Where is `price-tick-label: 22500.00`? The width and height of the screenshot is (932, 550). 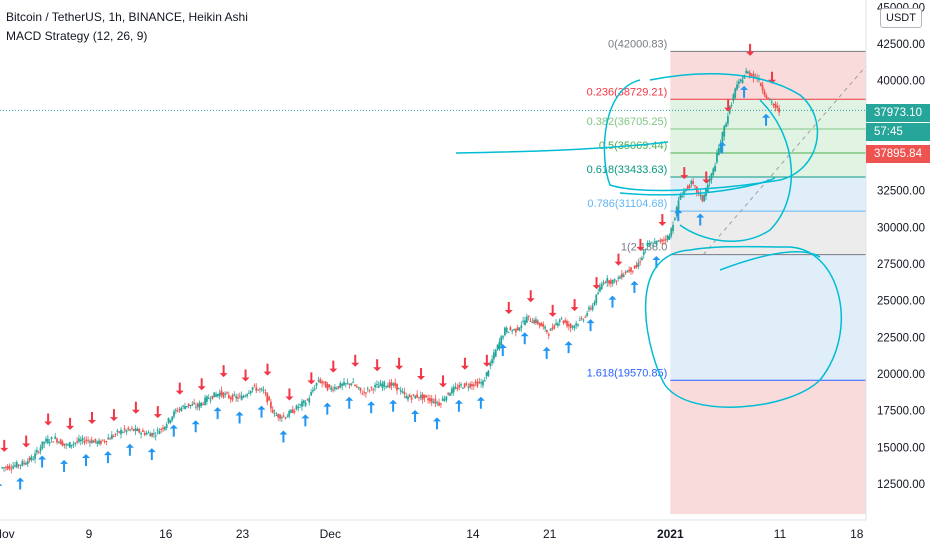 price-tick-label: 22500.00 is located at coordinates (901, 338).